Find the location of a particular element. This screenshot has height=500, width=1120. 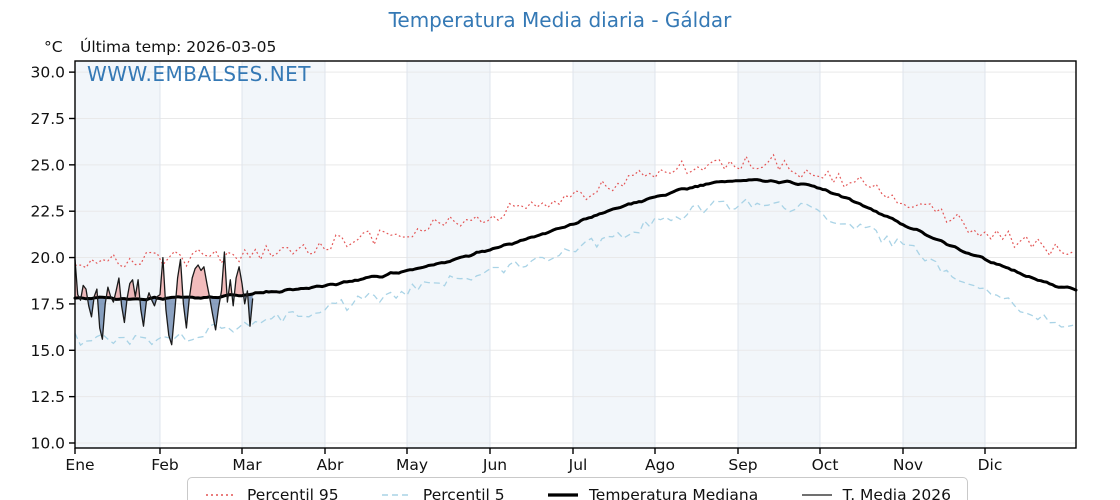

watermark: WWW.EMBALSES.NET is located at coordinates (199, 74).